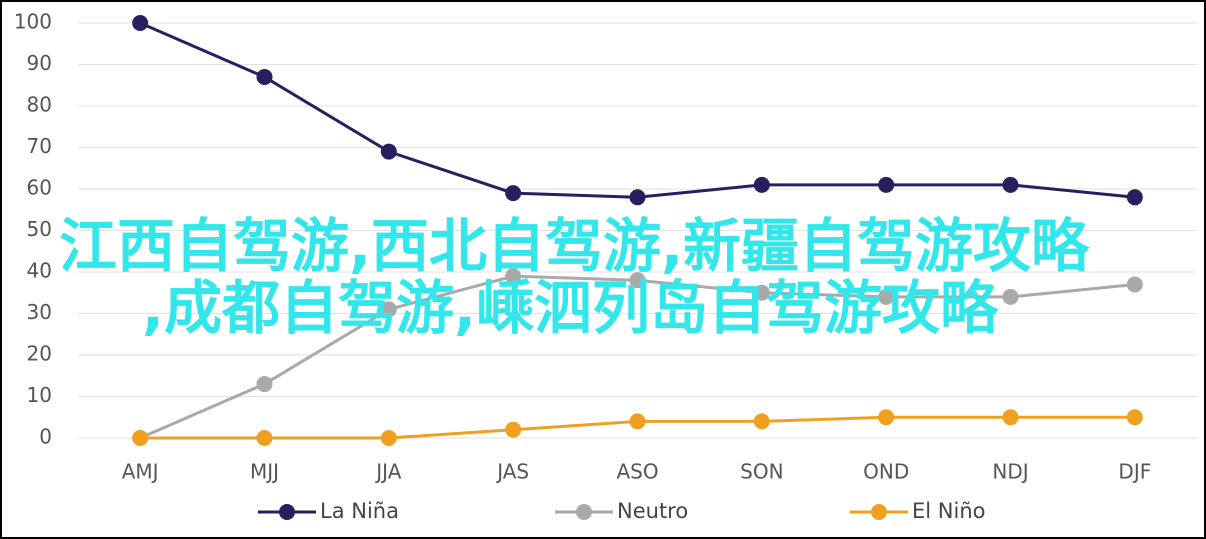  What do you see at coordinates (39, 146) in the screenshot?
I see `y-tick-label: 70` at bounding box center [39, 146].